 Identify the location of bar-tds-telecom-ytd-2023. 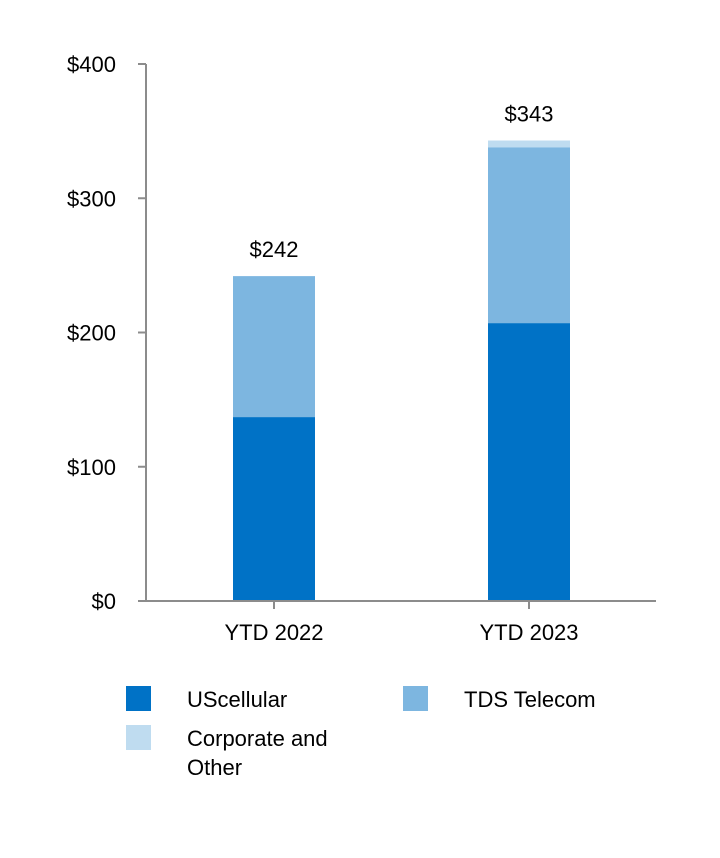
(529, 235).